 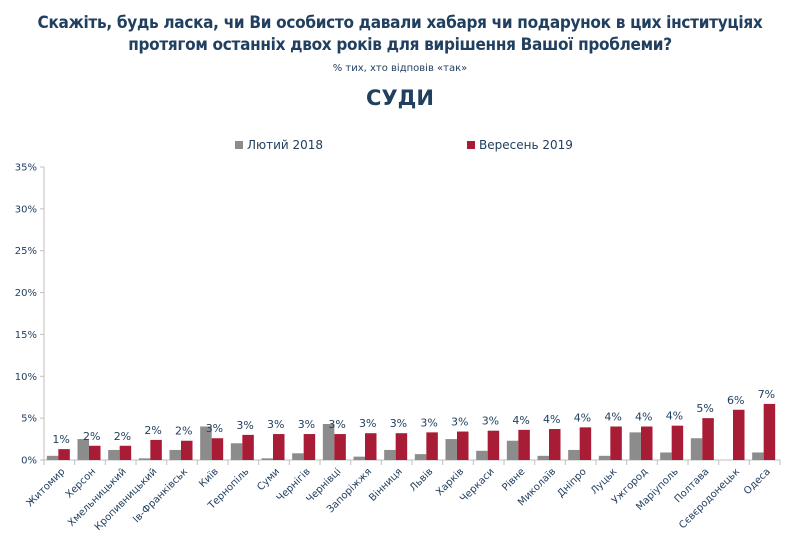 What do you see at coordinates (268, 479) in the screenshot?
I see `x-category-label: Суми` at bounding box center [268, 479].